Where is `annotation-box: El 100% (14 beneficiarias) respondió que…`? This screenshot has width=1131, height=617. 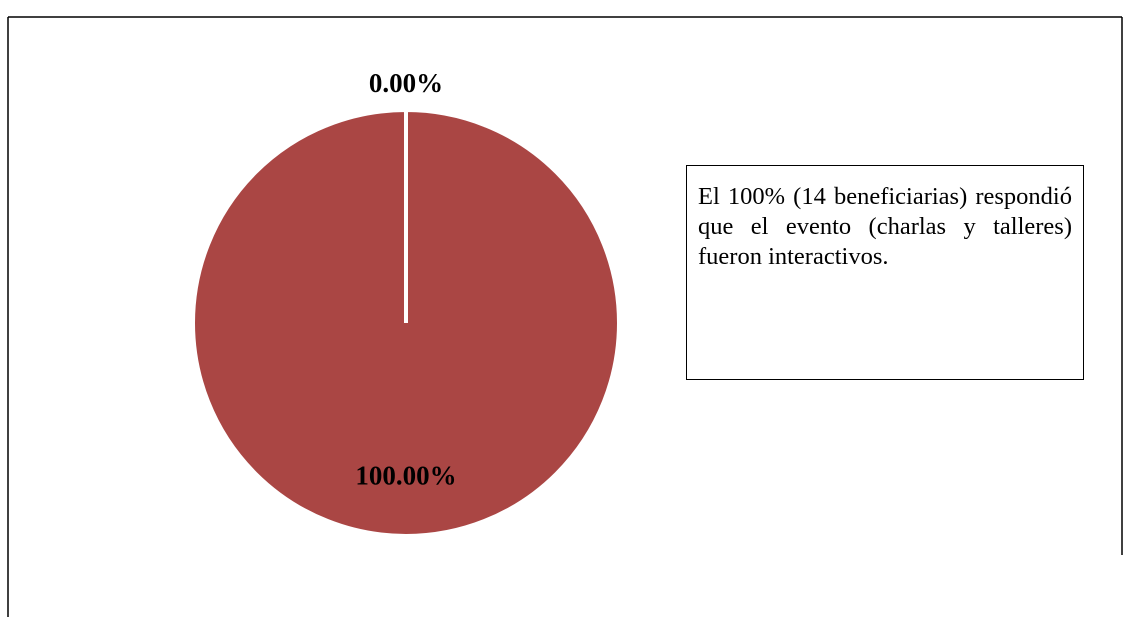 annotation-box: El 100% (14 beneficiarias) respondió que… is located at coordinates (885, 272).